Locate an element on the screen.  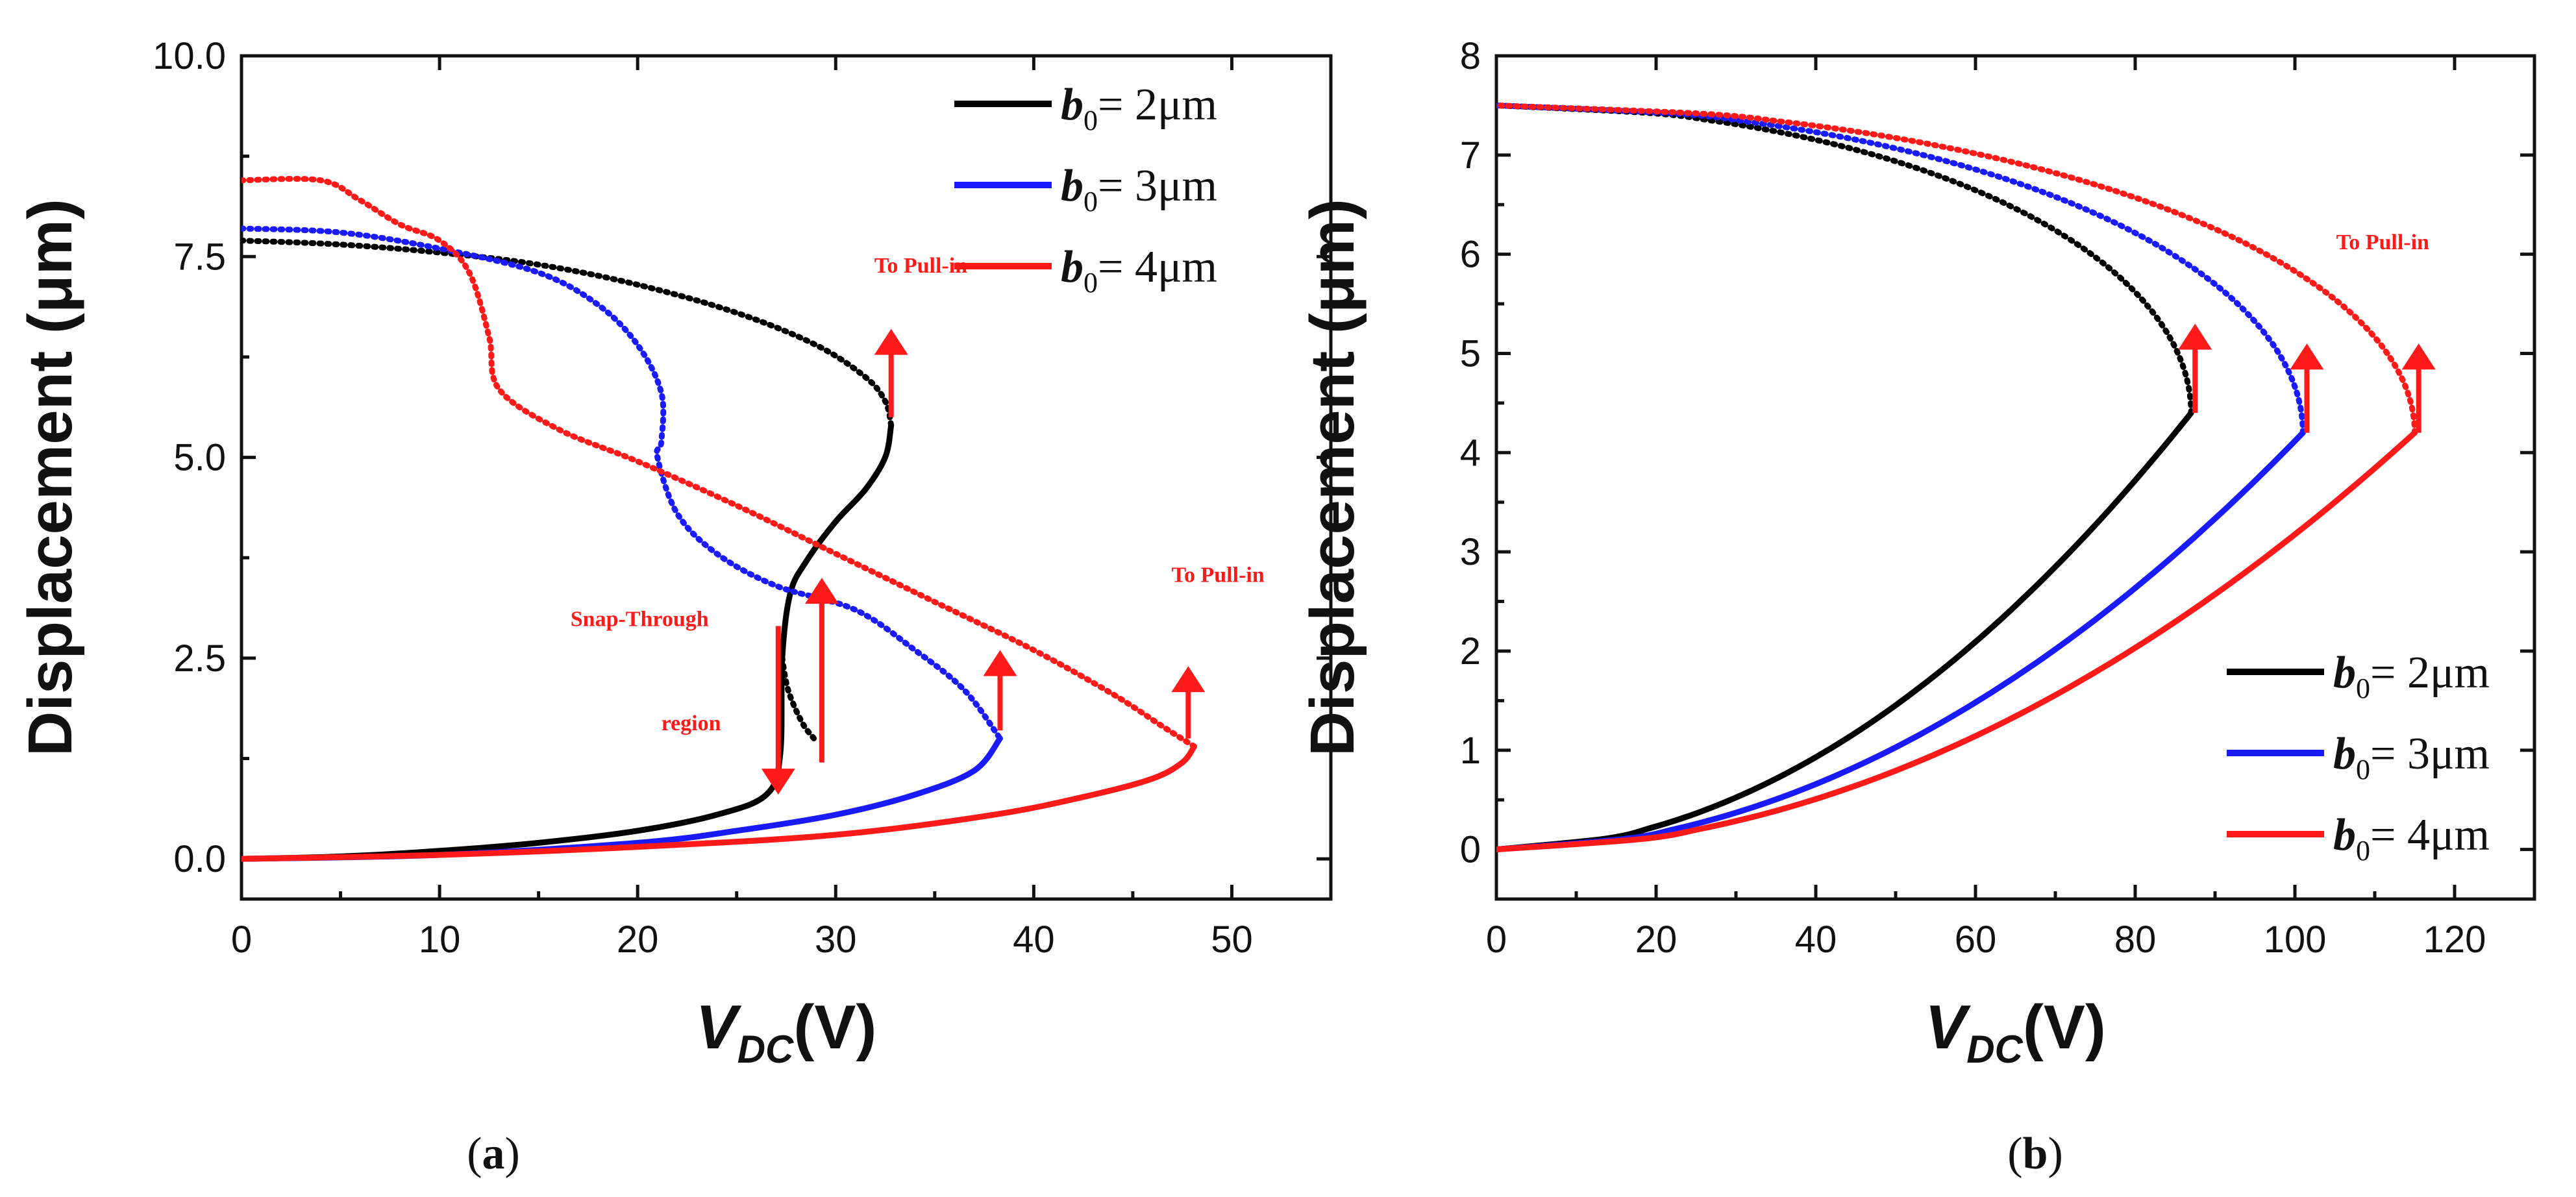
y-tick-label: 0 is located at coordinates (1470, 850).